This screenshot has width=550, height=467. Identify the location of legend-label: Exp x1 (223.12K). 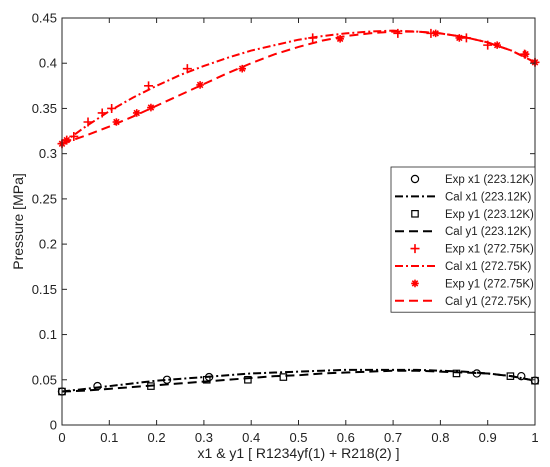
(489, 180).